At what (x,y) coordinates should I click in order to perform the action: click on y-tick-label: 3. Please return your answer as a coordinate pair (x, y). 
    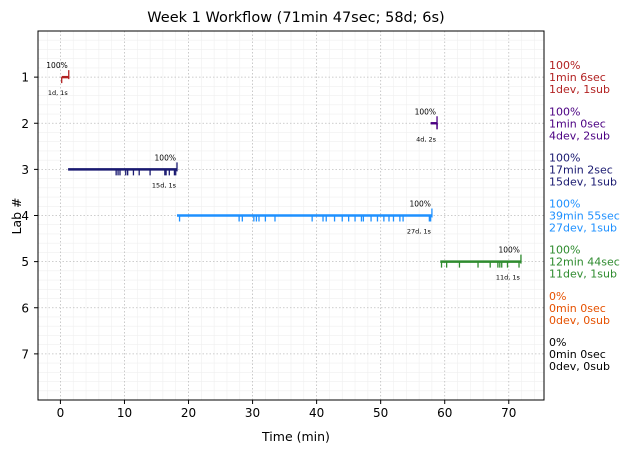
    Looking at the image, I should click on (25, 170).